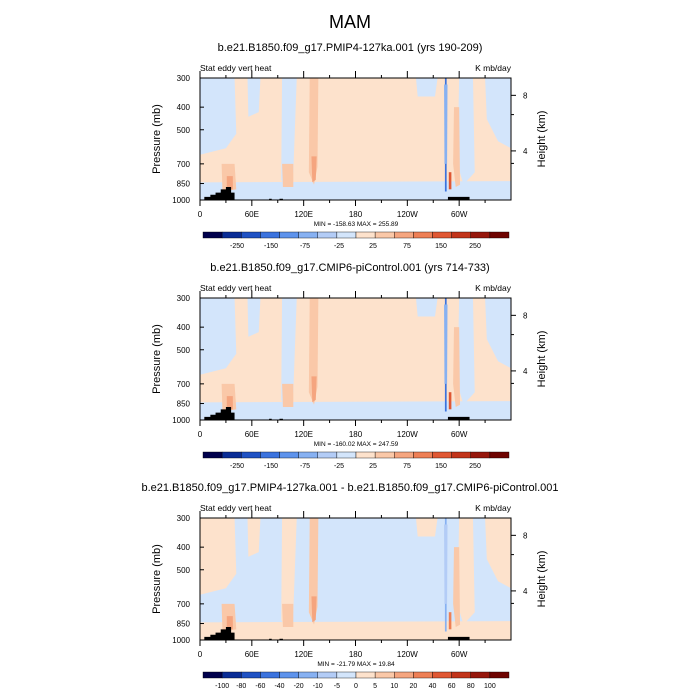 The width and height of the screenshot is (700, 700). What do you see at coordinates (493, 68) in the screenshot?
I see `panel-right-label: K mb/day` at bounding box center [493, 68].